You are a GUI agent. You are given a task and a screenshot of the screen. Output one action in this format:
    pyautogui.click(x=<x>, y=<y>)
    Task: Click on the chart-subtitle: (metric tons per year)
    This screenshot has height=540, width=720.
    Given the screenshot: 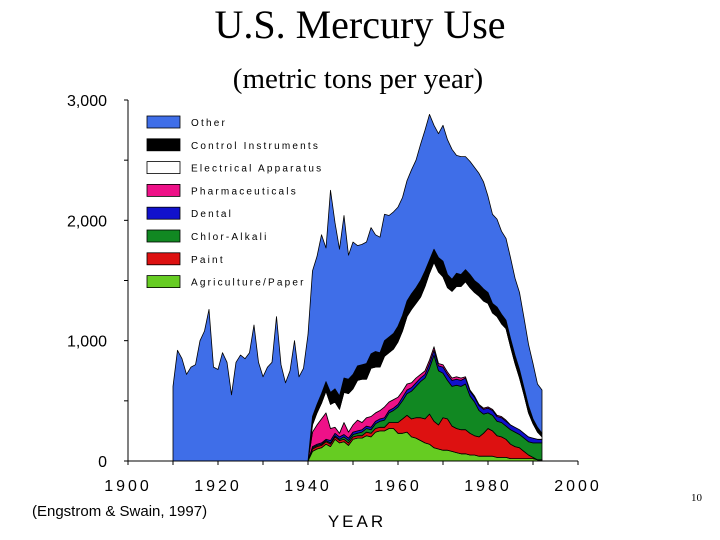 What is the action you would take?
    pyautogui.click(x=358, y=79)
    